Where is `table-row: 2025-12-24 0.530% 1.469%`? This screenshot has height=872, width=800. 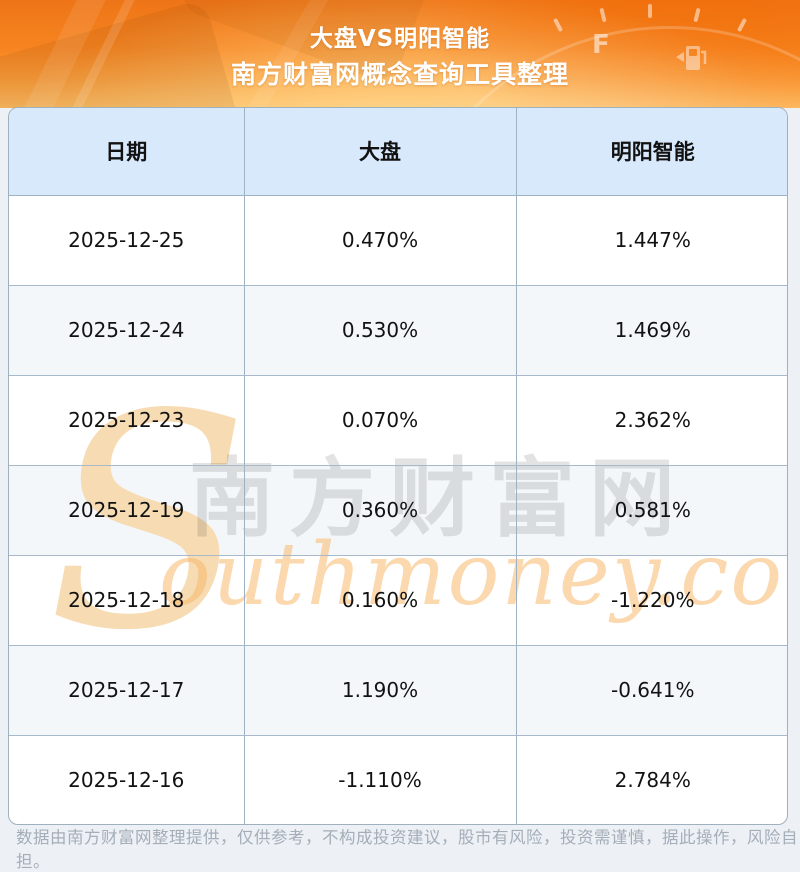 table-row: 2025-12-24 0.530% 1.469% is located at coordinates (398, 330).